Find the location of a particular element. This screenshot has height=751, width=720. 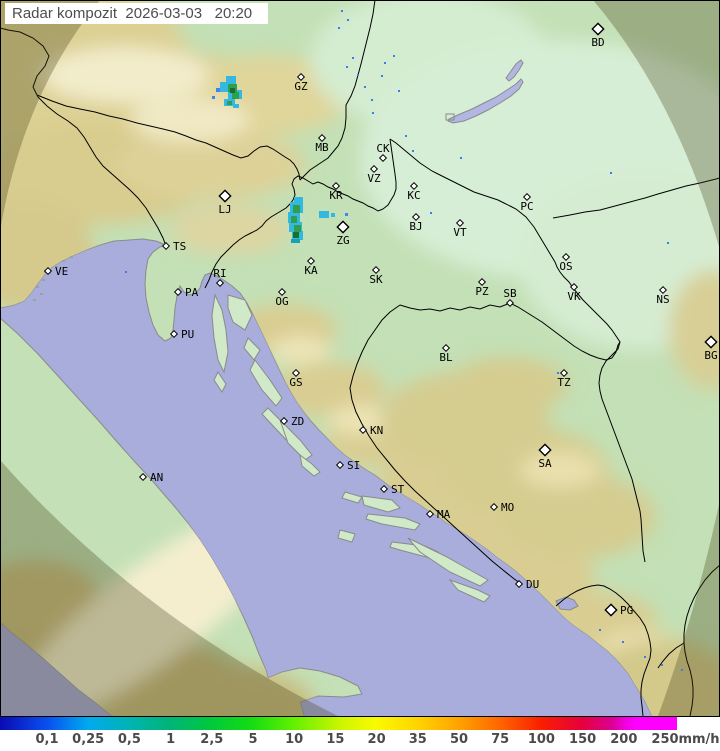

map-title: Radar kompozit 2026-03-03 20:20 is located at coordinates (136, 13).